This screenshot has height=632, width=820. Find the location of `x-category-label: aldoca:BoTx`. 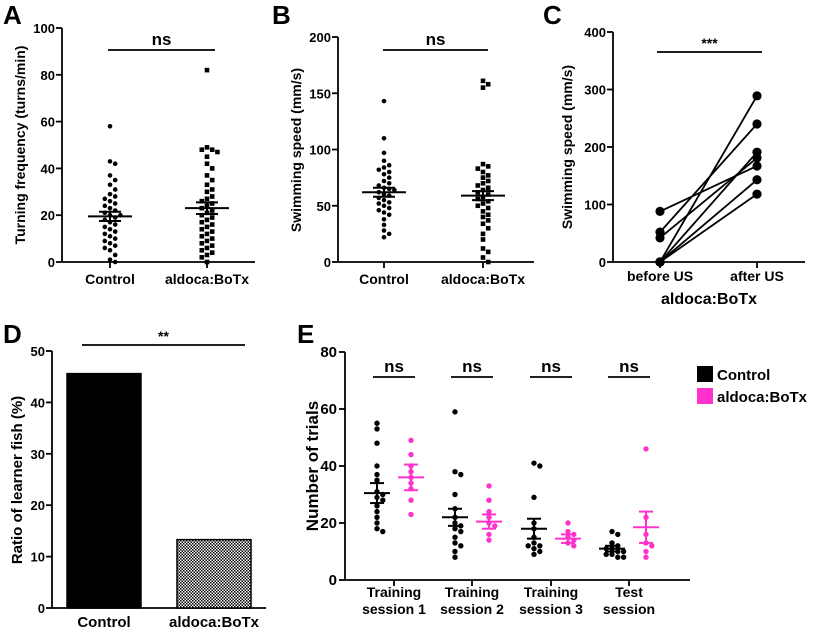

x-category-label: aldoca:BoTx is located at coordinates (214, 622).